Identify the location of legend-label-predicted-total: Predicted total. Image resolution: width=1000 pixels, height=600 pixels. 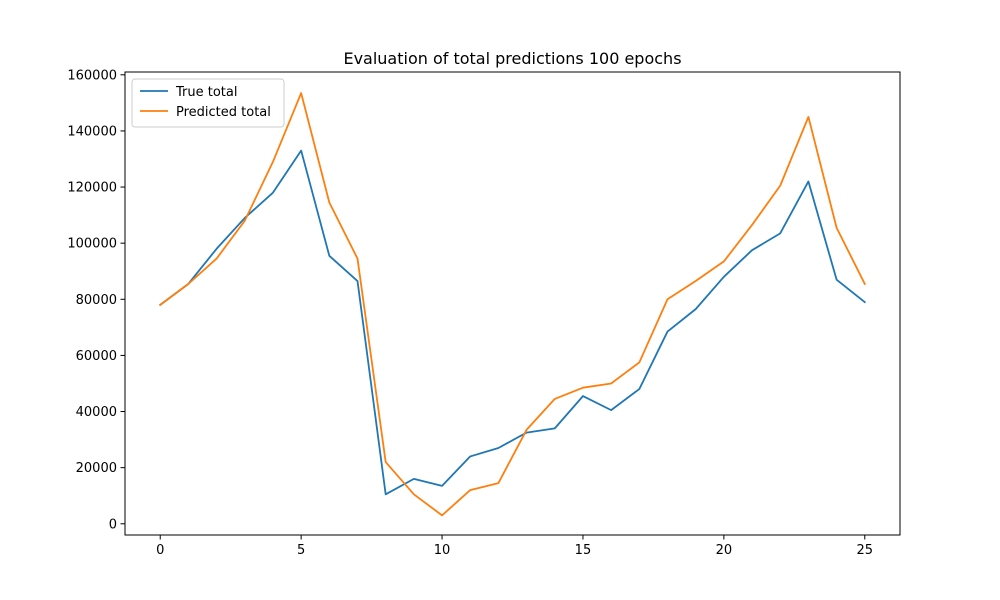
(223, 112).